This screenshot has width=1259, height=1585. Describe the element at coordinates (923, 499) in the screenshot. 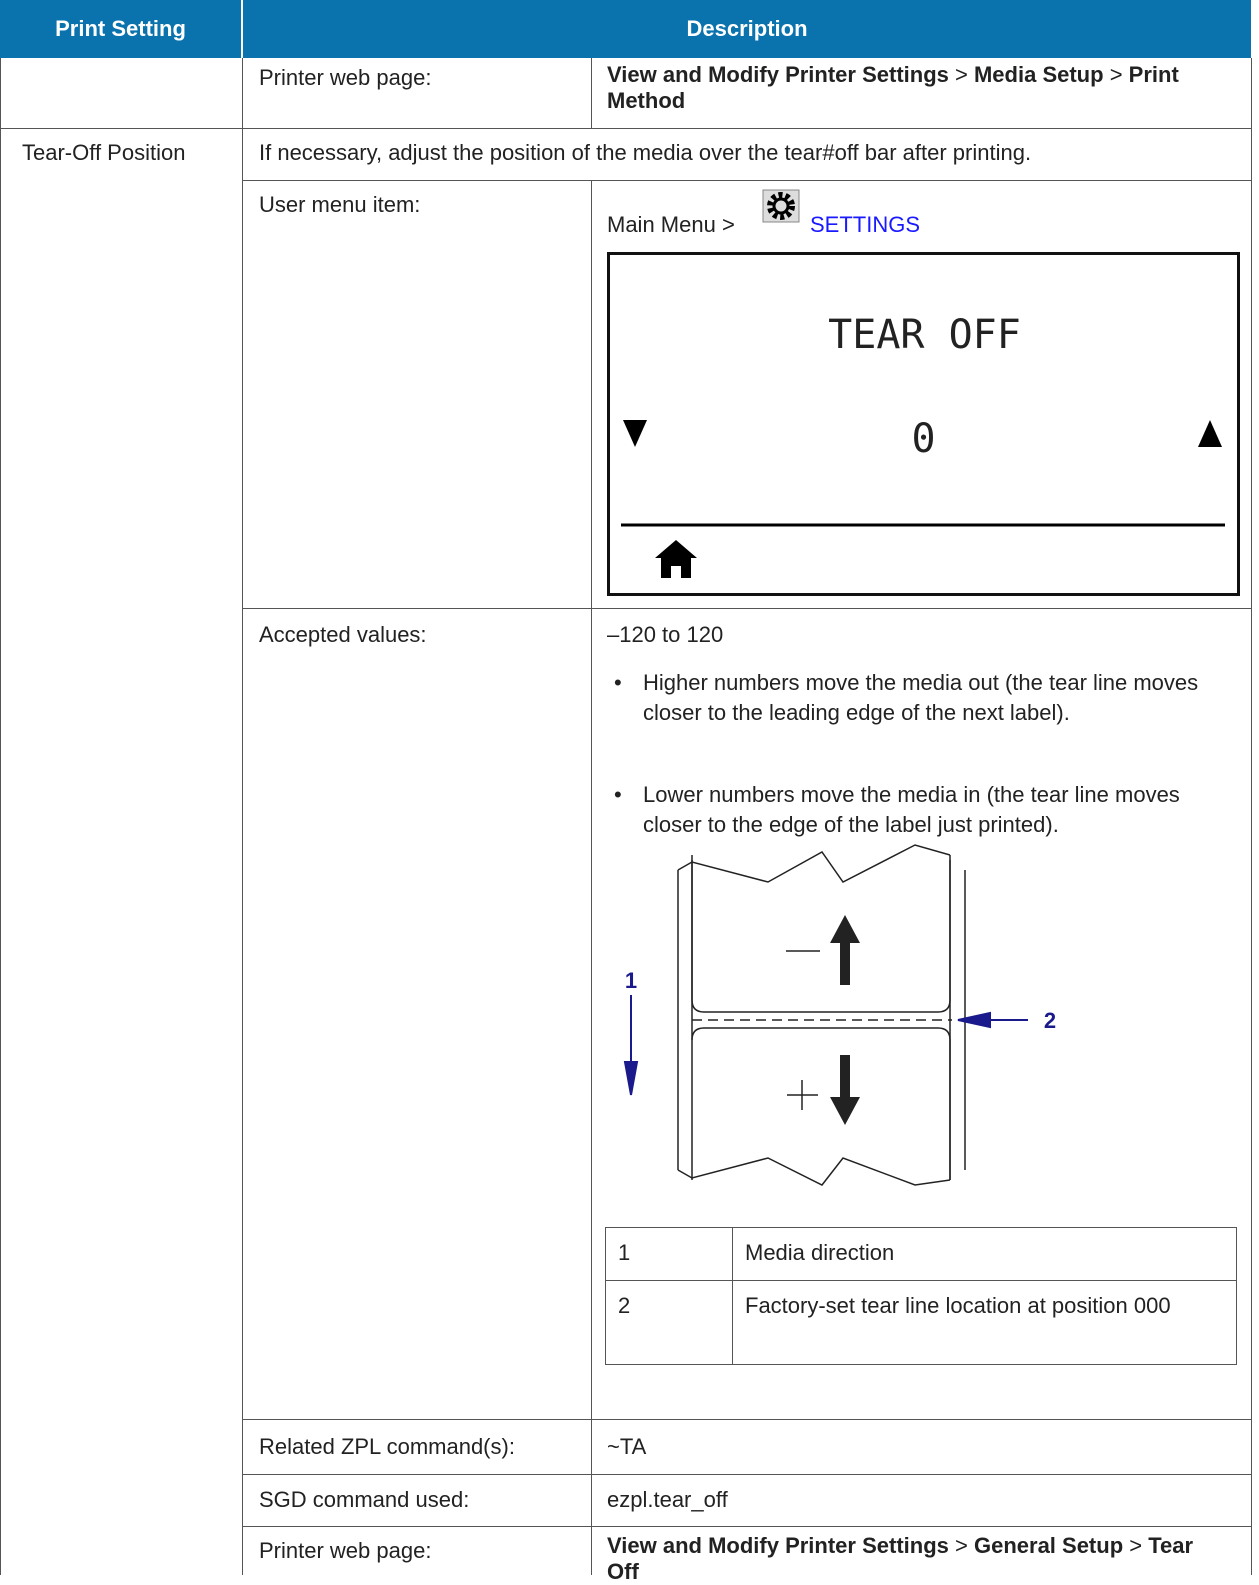

I see `lcd-graphics` at that location.